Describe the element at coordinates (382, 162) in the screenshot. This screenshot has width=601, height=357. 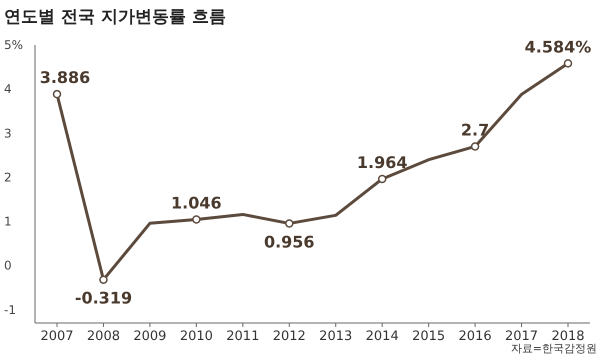
I see `data-label: 1.964` at that location.